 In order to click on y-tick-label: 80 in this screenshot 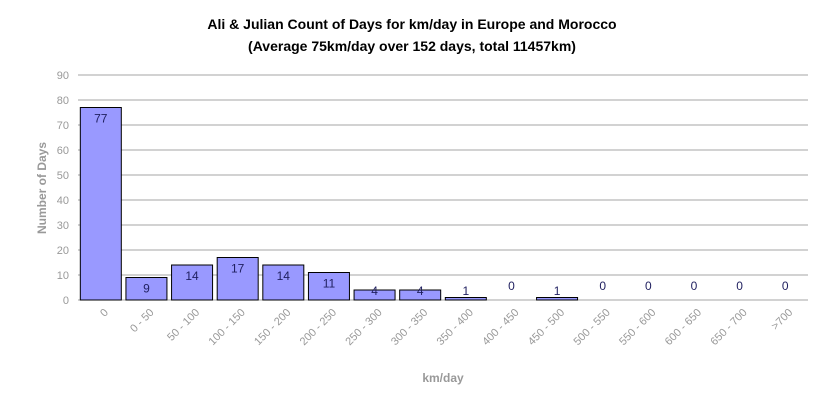, I will do `click(63, 101)`.